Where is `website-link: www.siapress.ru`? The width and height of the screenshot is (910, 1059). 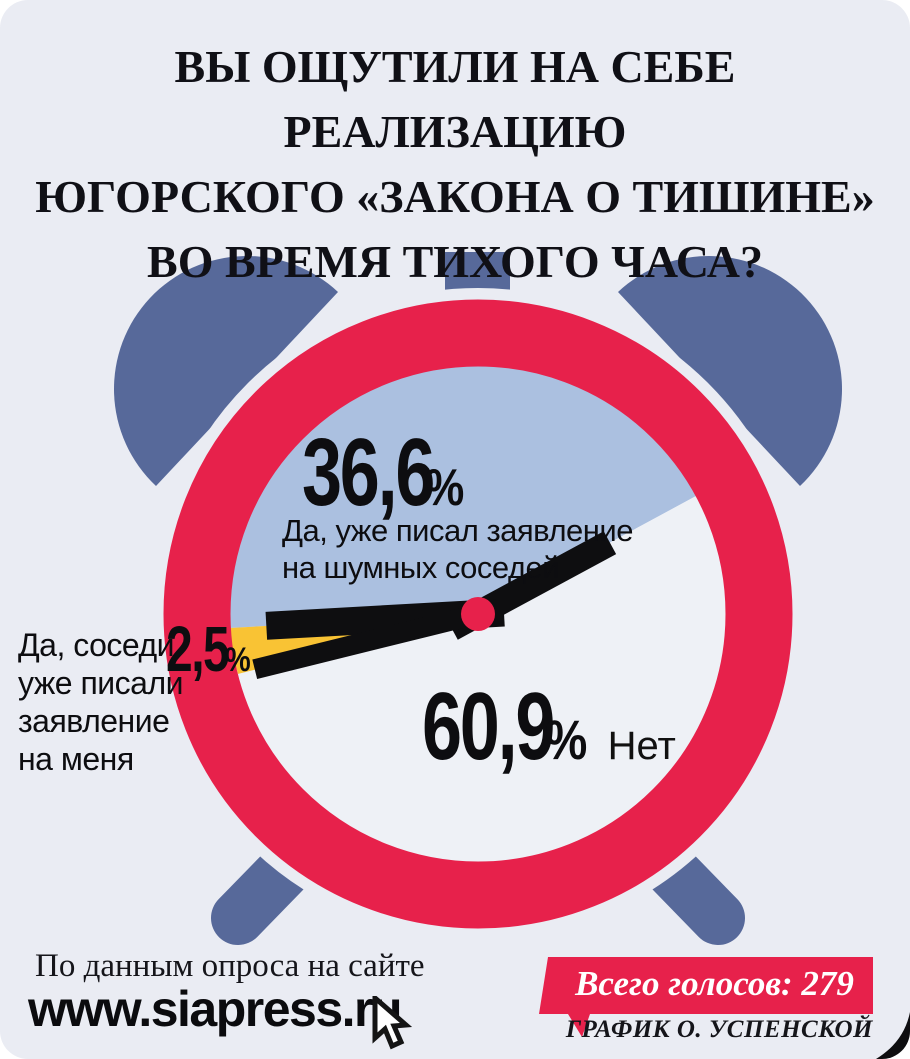
website-link: www.siapress.ru is located at coordinates (215, 1009).